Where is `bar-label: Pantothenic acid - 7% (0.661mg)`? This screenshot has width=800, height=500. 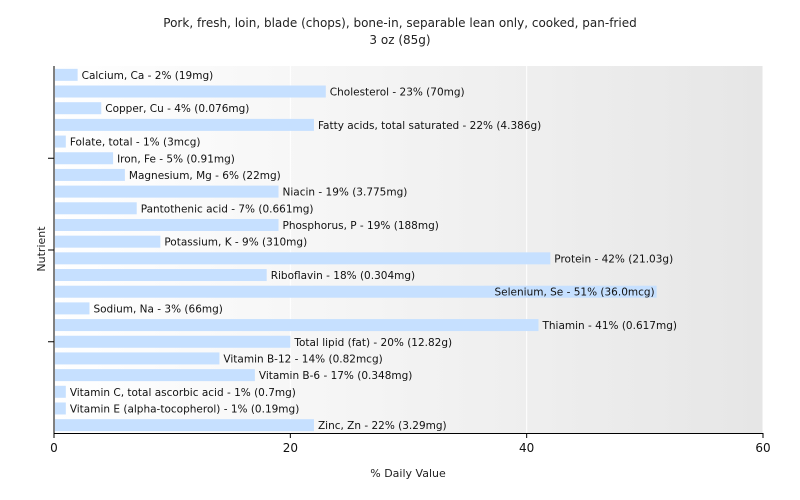 bar-label: Pantothenic acid - 7% (0.661mg) is located at coordinates (227, 209).